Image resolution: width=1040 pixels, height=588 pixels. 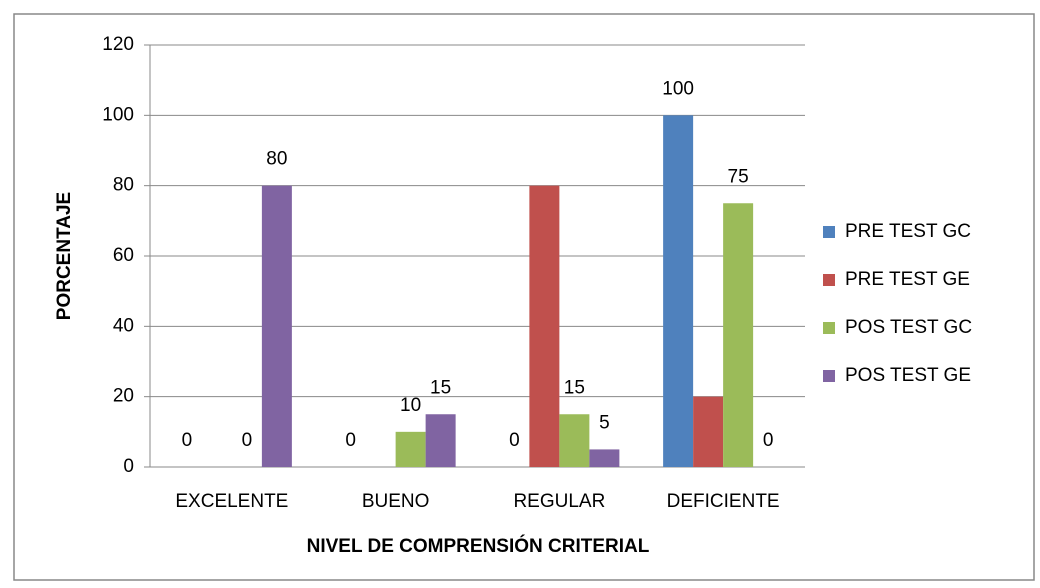 What do you see at coordinates (410, 405) in the screenshot?
I see `data-label: 10` at bounding box center [410, 405].